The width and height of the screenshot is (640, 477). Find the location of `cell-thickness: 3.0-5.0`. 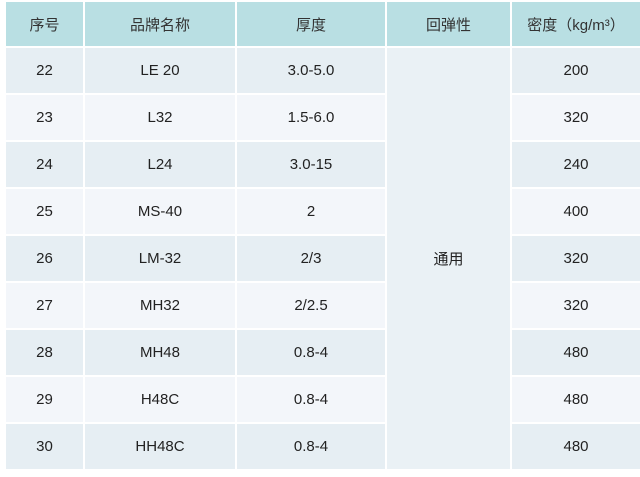

cell-thickness: 3.0-5.0 is located at coordinates (311, 70).